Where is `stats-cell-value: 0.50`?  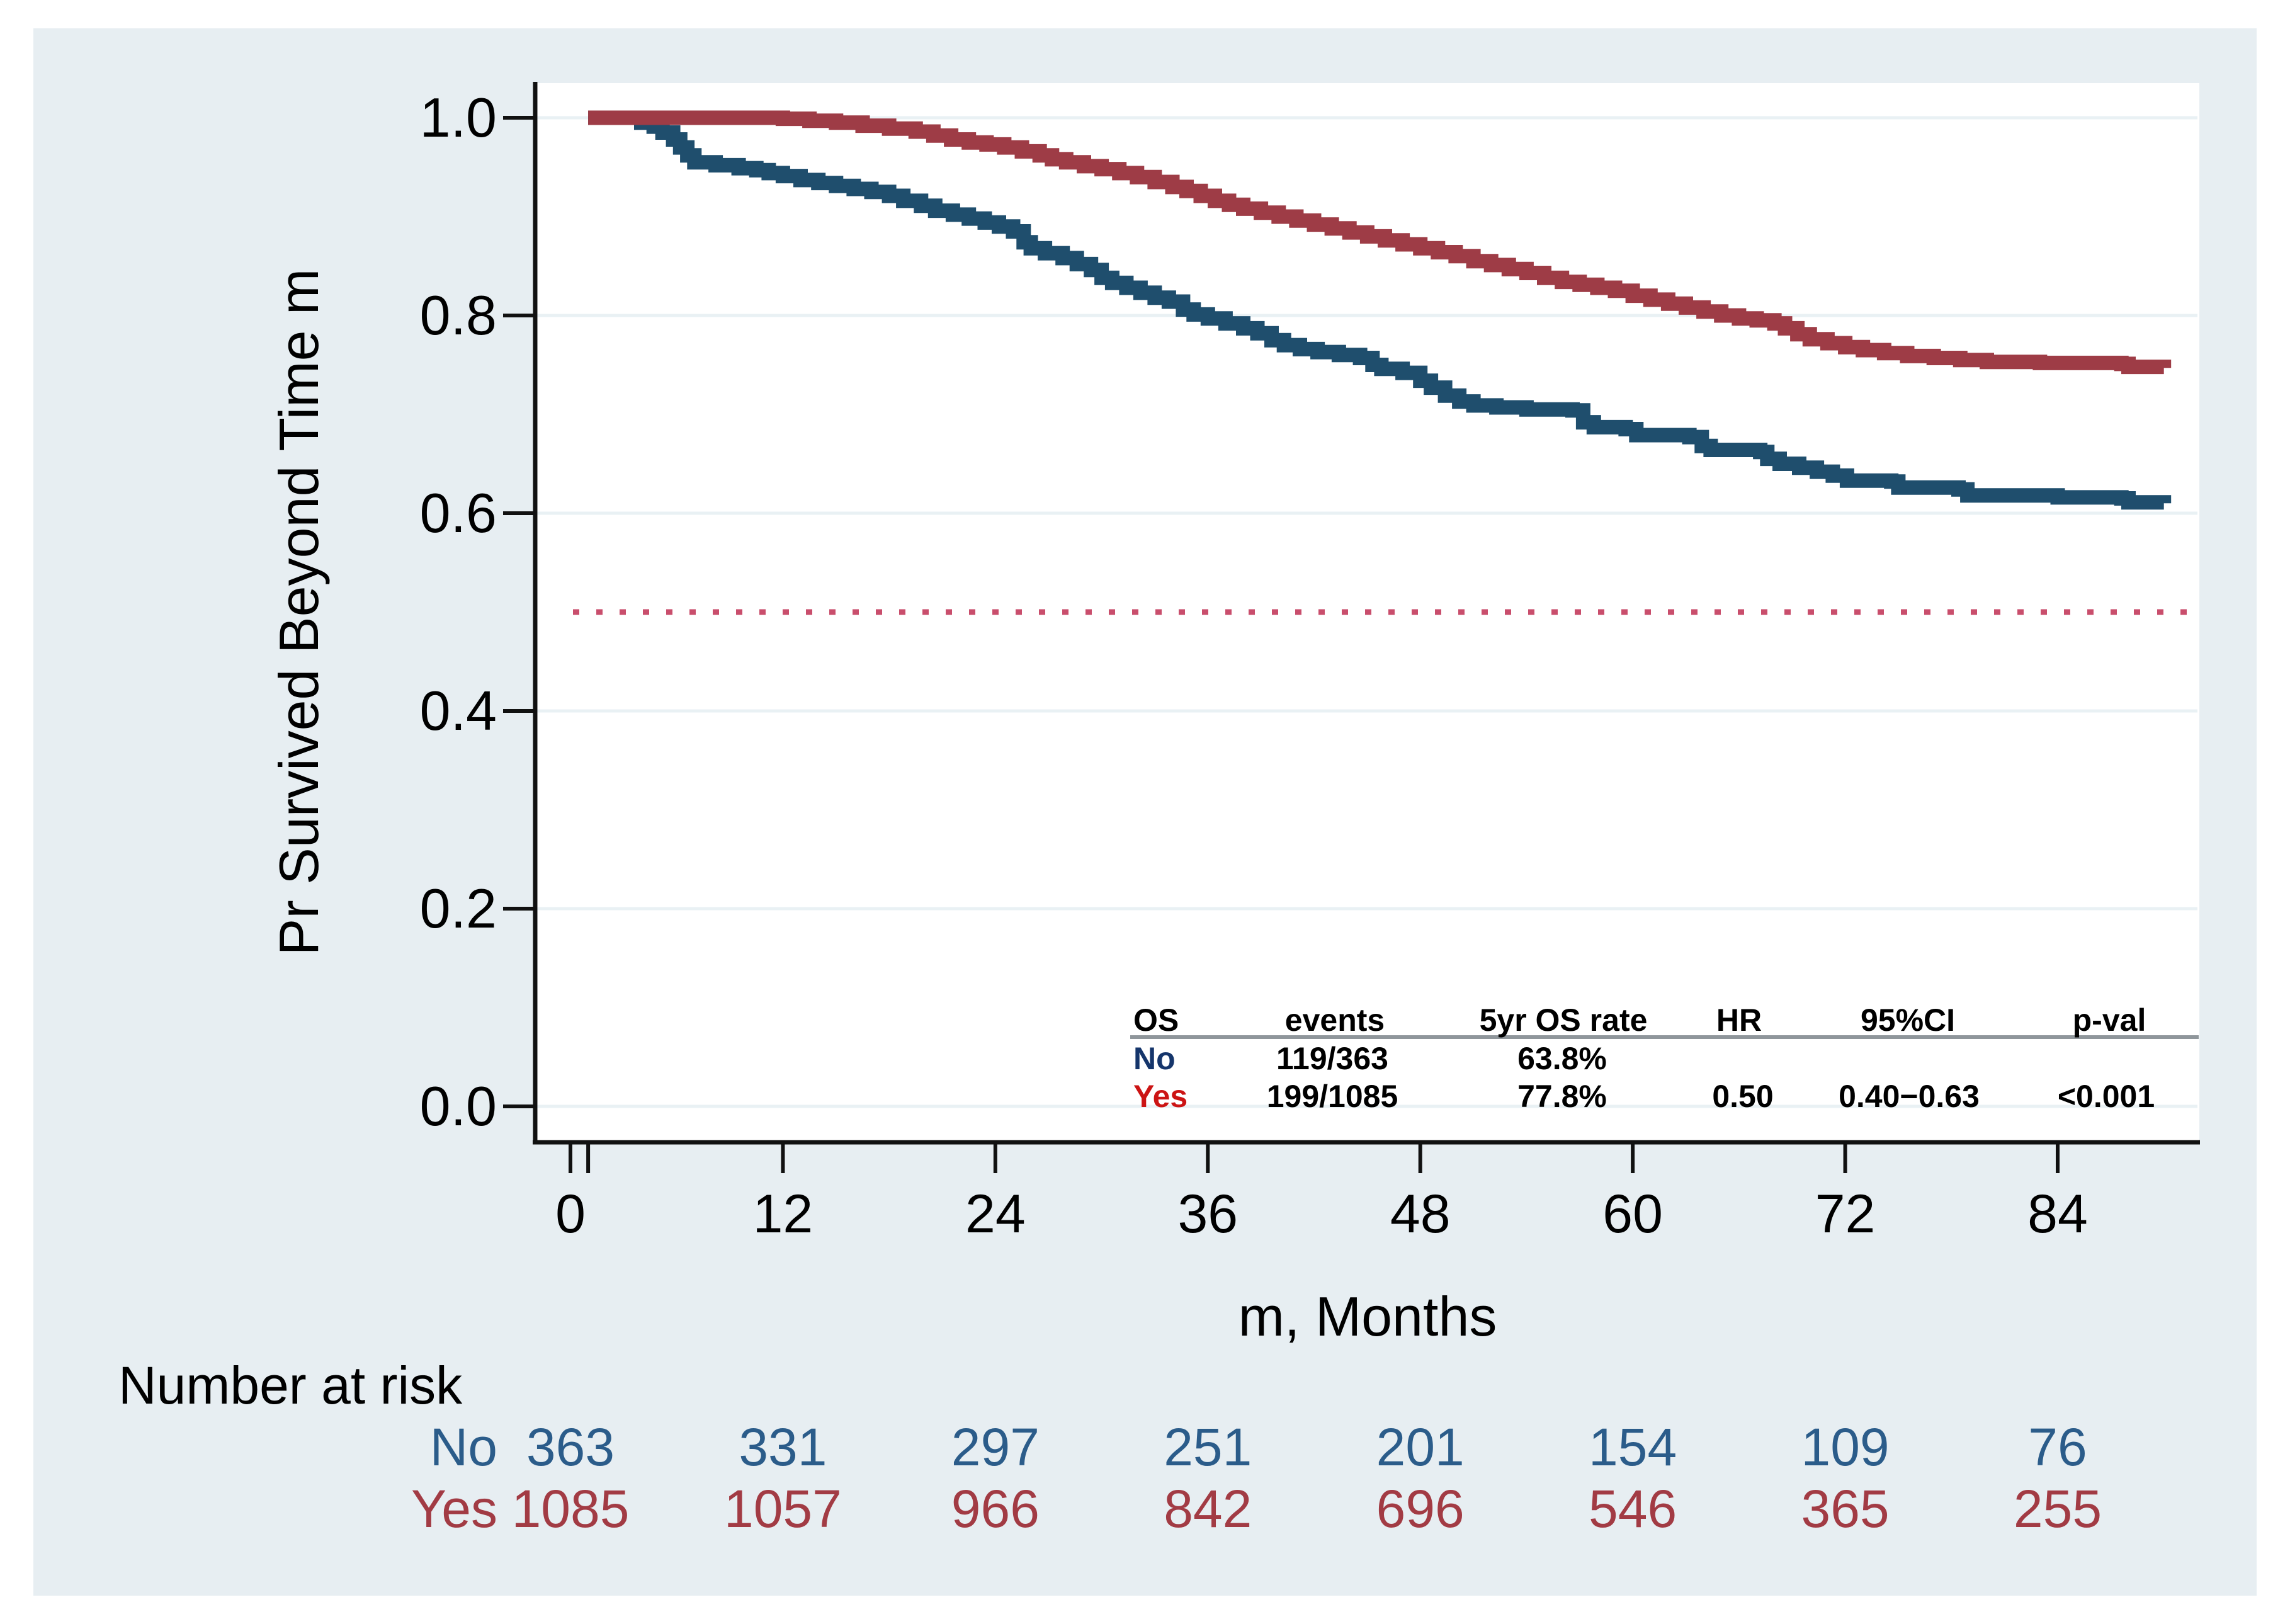 stats-cell-value: 0.50 is located at coordinates (1743, 1097).